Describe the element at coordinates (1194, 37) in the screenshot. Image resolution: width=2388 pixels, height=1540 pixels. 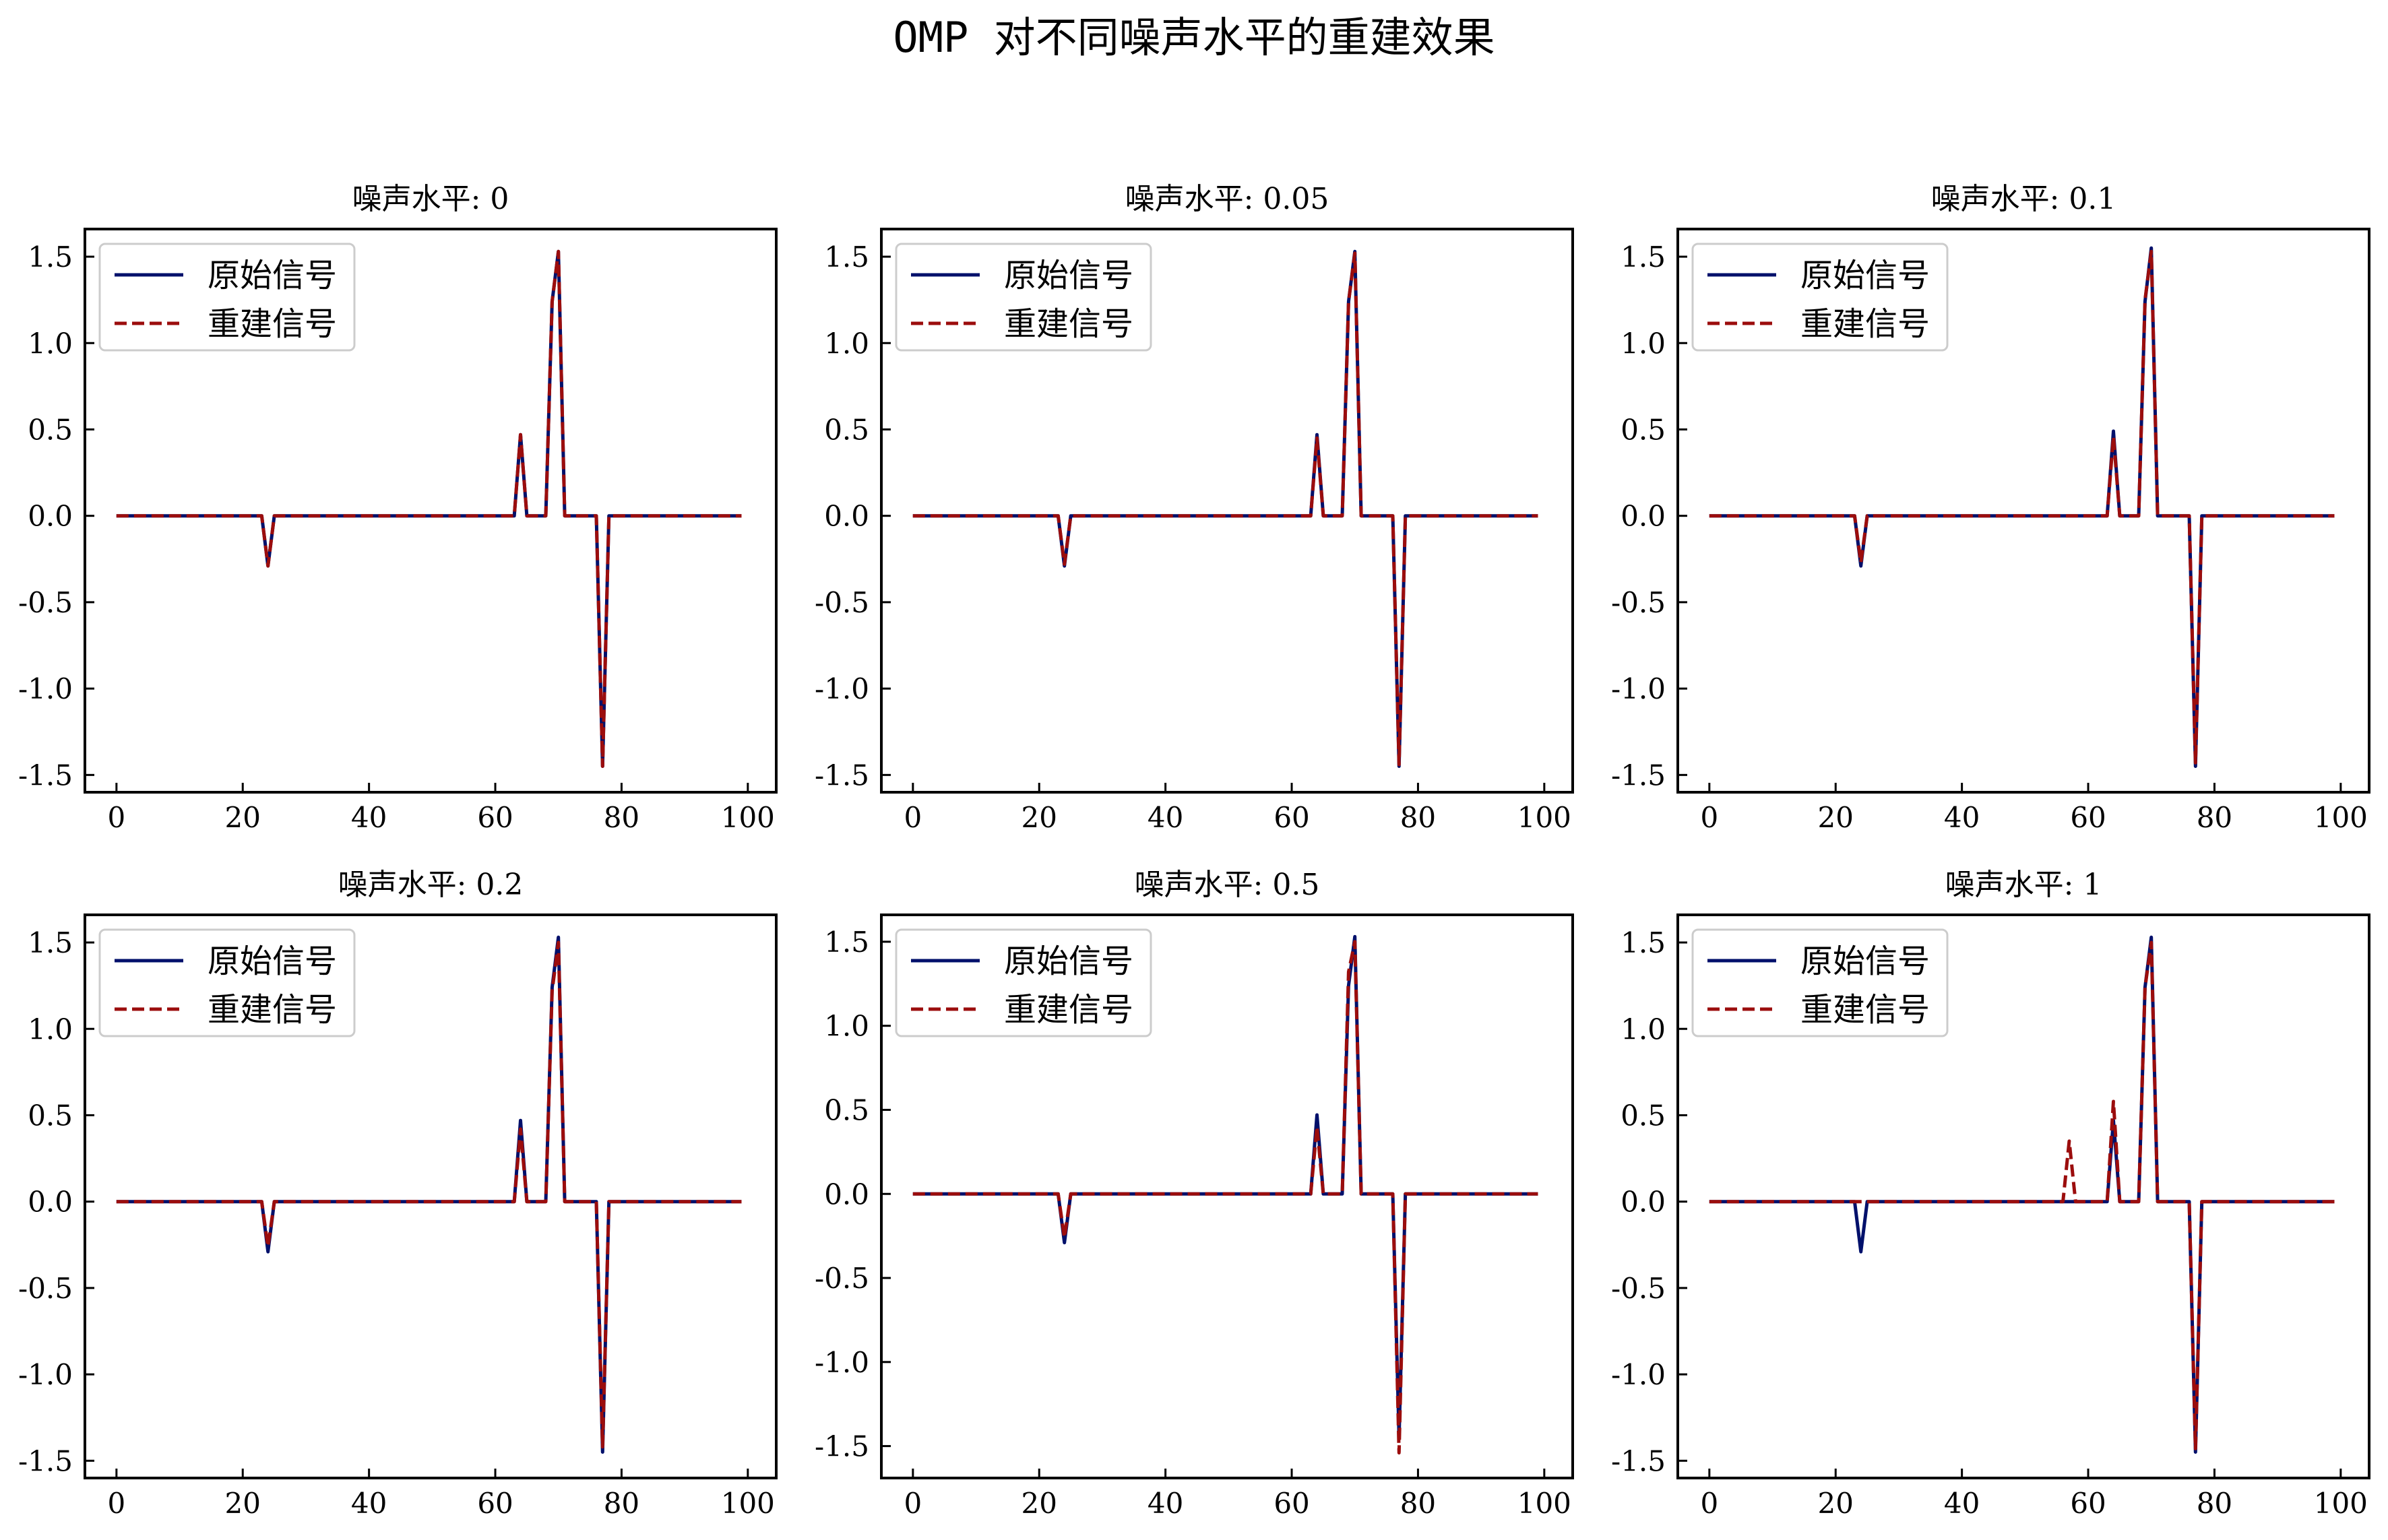
I see `figure-title: OMP 对不同噪声水平的重建效果` at that location.